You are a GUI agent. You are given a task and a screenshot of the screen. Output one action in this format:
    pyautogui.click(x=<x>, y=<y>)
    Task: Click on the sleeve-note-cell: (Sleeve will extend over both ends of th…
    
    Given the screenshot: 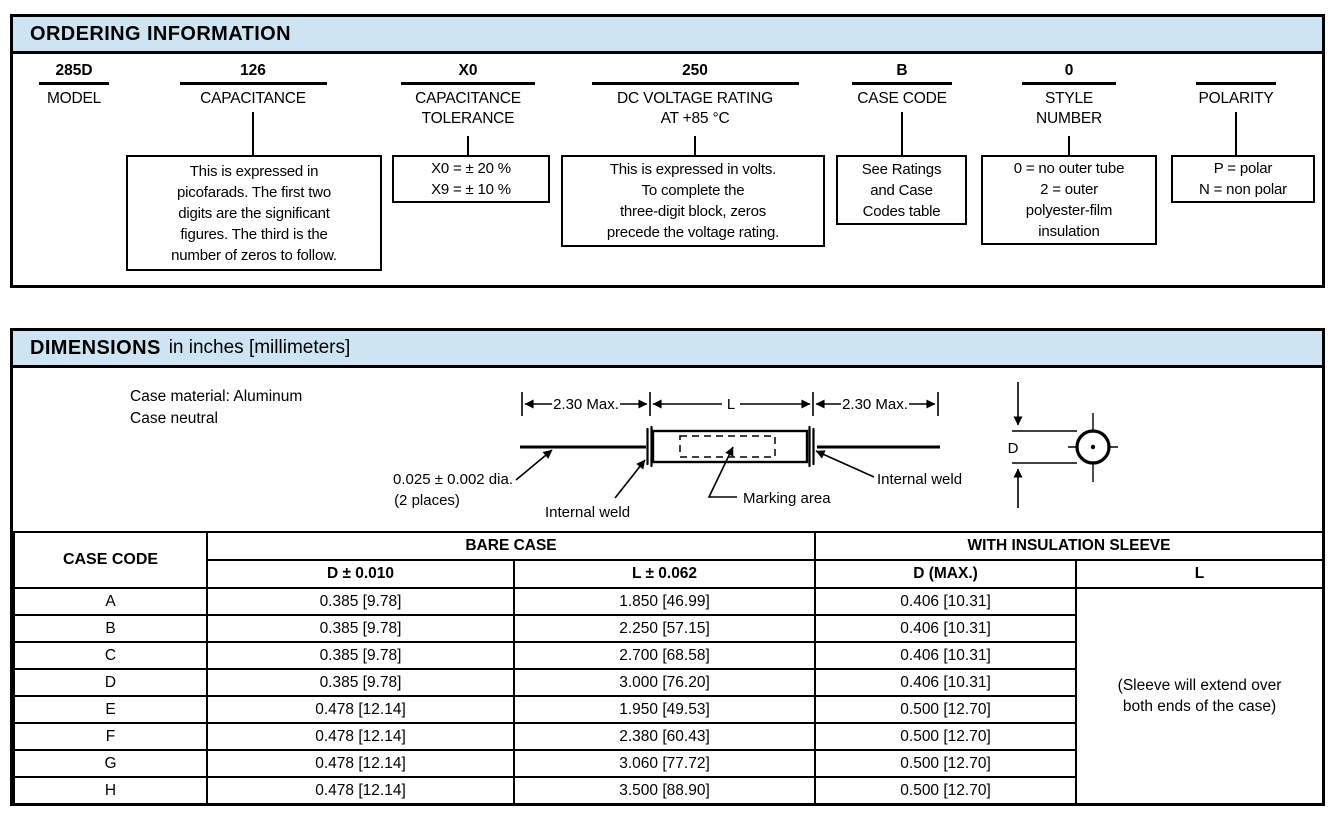 What is the action you would take?
    pyautogui.click(x=1200, y=696)
    